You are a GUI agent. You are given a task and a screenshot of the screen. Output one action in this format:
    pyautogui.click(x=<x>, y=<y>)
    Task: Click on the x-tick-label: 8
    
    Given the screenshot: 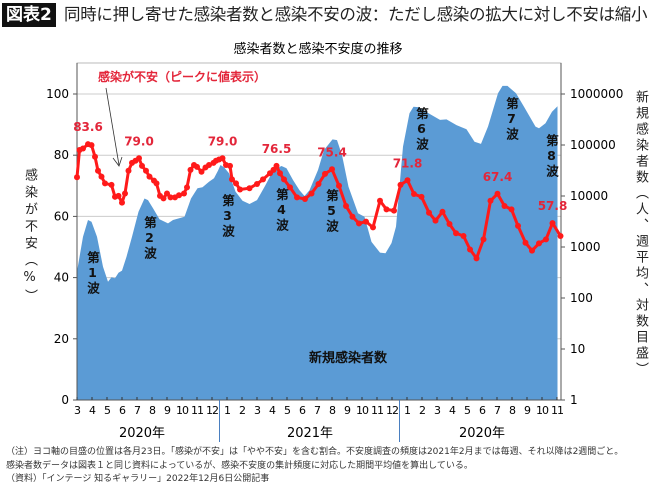 What is the action you would take?
    pyautogui.click(x=332, y=410)
    